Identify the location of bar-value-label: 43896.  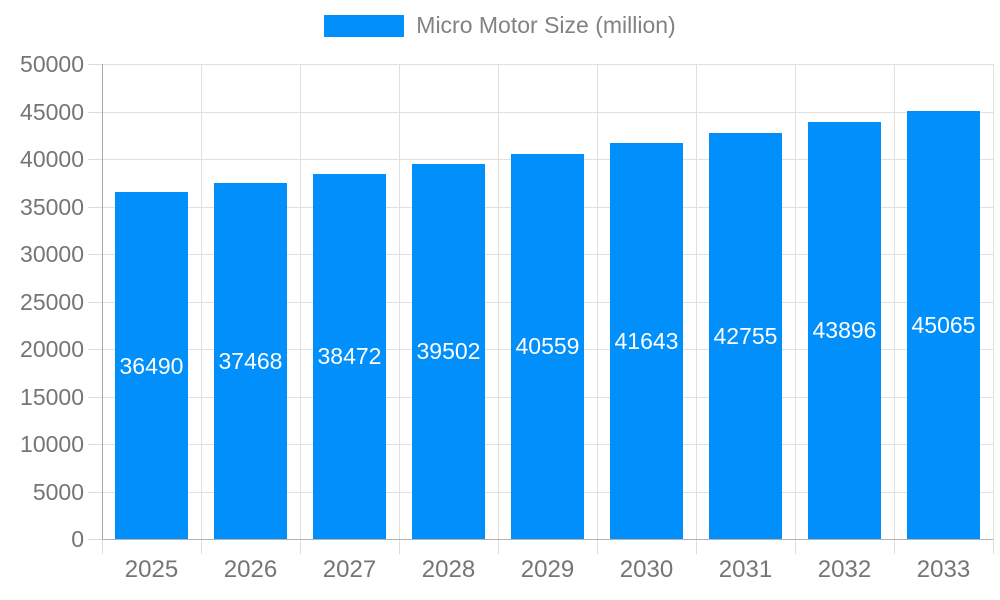
(844, 330).